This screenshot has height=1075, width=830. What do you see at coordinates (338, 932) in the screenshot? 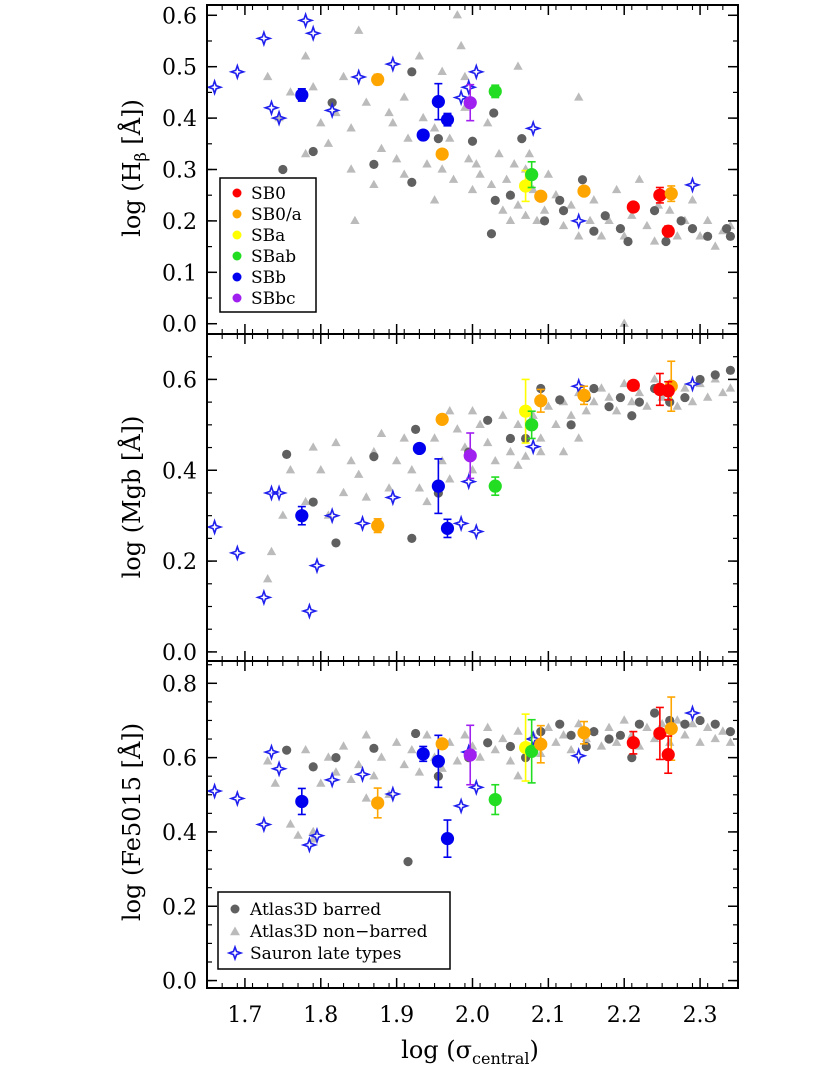
I see `legend-label: Atlas3D non−barred` at bounding box center [338, 932].